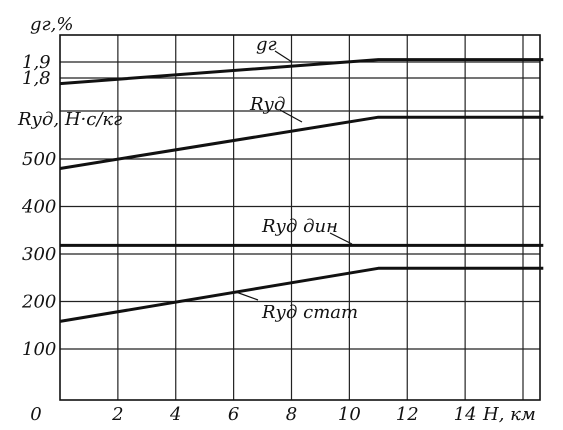 Image resolution: width=563 pixels, height=430 pixels. Describe the element at coordinates (39, 349) in the screenshot. I see `y-tick-label: 100` at that location.